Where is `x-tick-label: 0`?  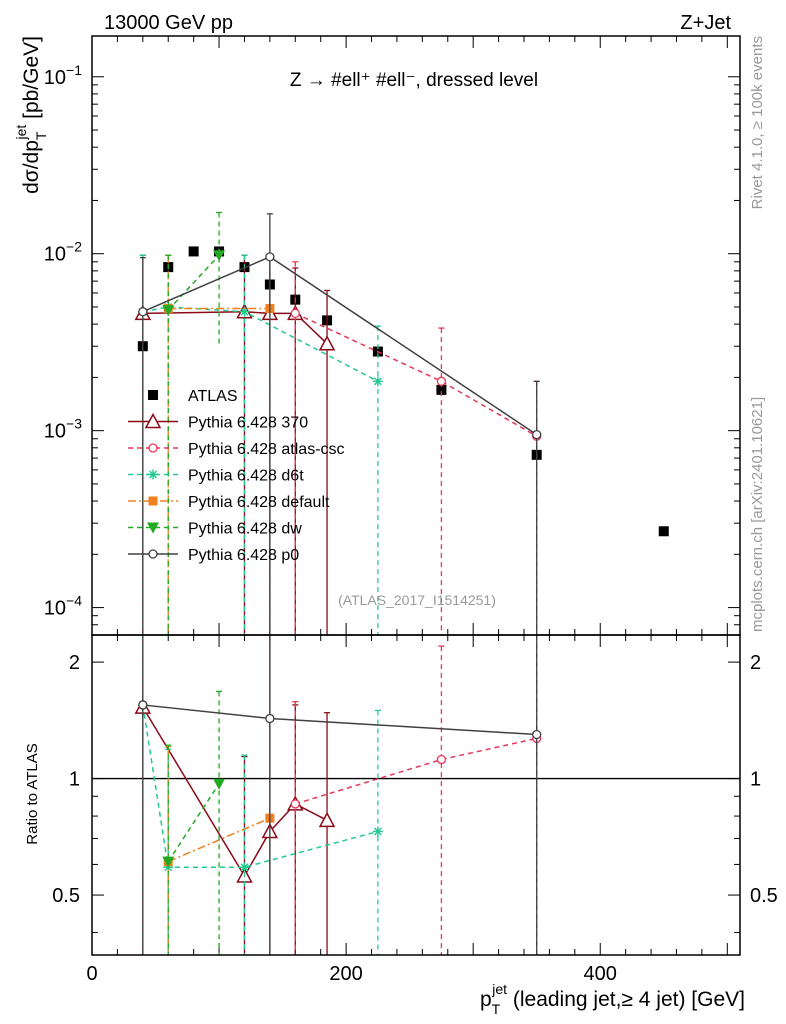
x-tick-label: 0 is located at coordinates (91, 974).